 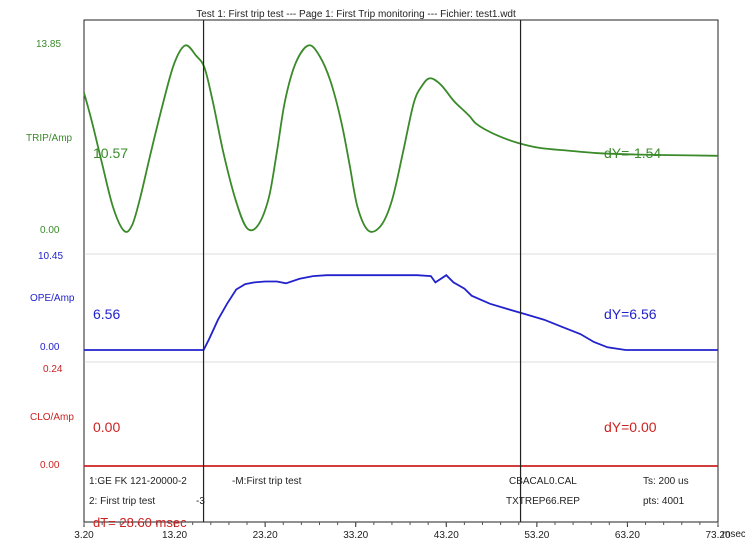 I want to click on info-cal-file: CBACAL0.CAL, so click(x=543, y=481).